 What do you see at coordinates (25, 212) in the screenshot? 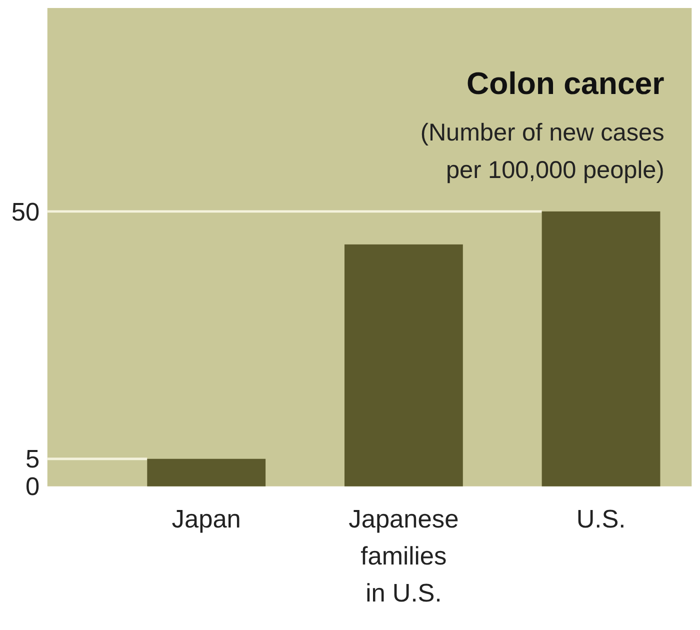
I see `y-tick-label: 50` at bounding box center [25, 212].